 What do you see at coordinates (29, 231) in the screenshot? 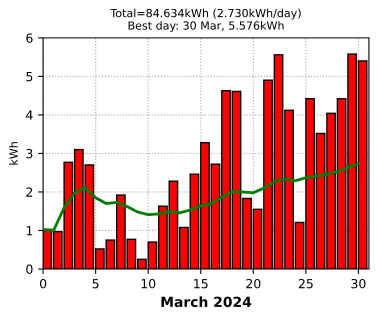
I see `y-tick-label: 1` at bounding box center [29, 231].